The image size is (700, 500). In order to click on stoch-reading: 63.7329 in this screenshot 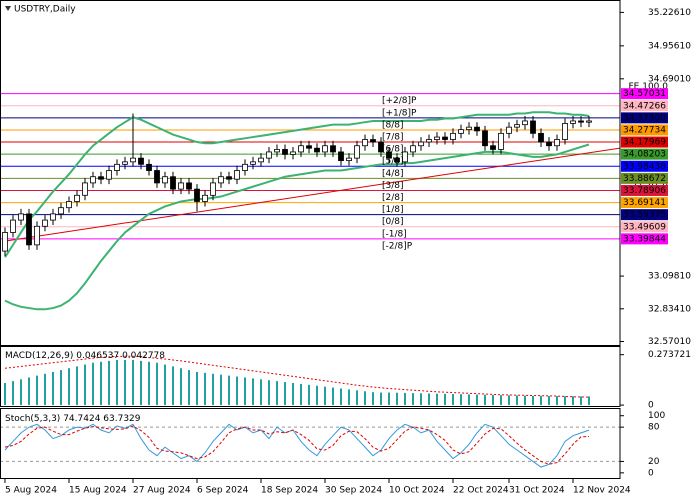, I will do `click(121, 419)`.